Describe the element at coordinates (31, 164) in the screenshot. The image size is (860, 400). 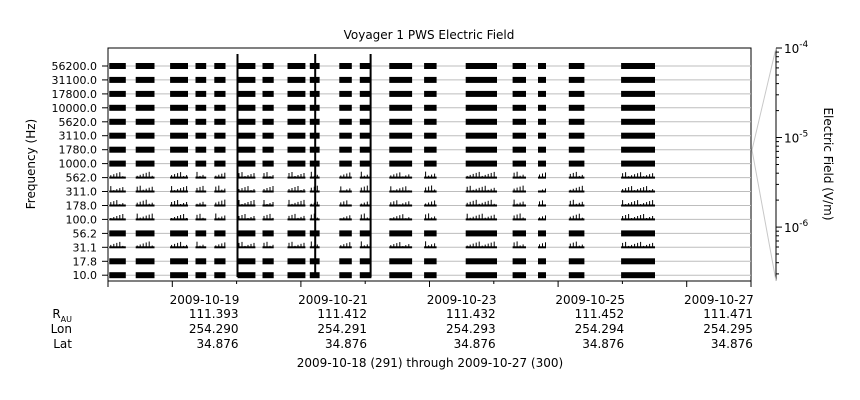
I see `y-axis-label: Frequency (Hz)` at that location.